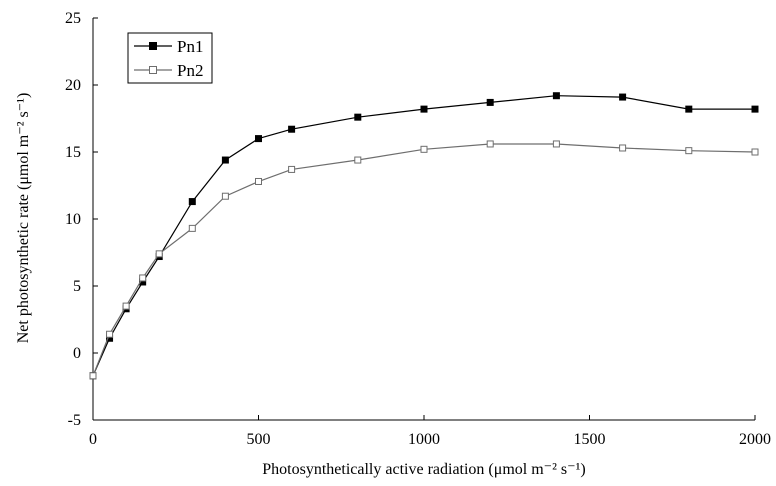 This screenshot has width=776, height=486. What do you see at coordinates (190, 46) in the screenshot?
I see `legend-label-pn1: Pn1` at bounding box center [190, 46].